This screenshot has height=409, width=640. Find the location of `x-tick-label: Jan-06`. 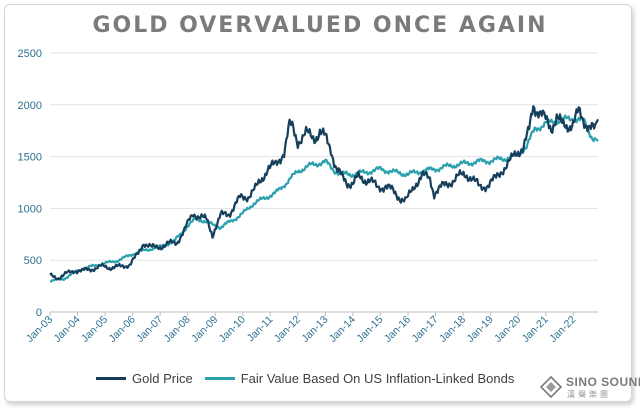

x-tick-label: Jan-06 is located at coordinates (122, 329).